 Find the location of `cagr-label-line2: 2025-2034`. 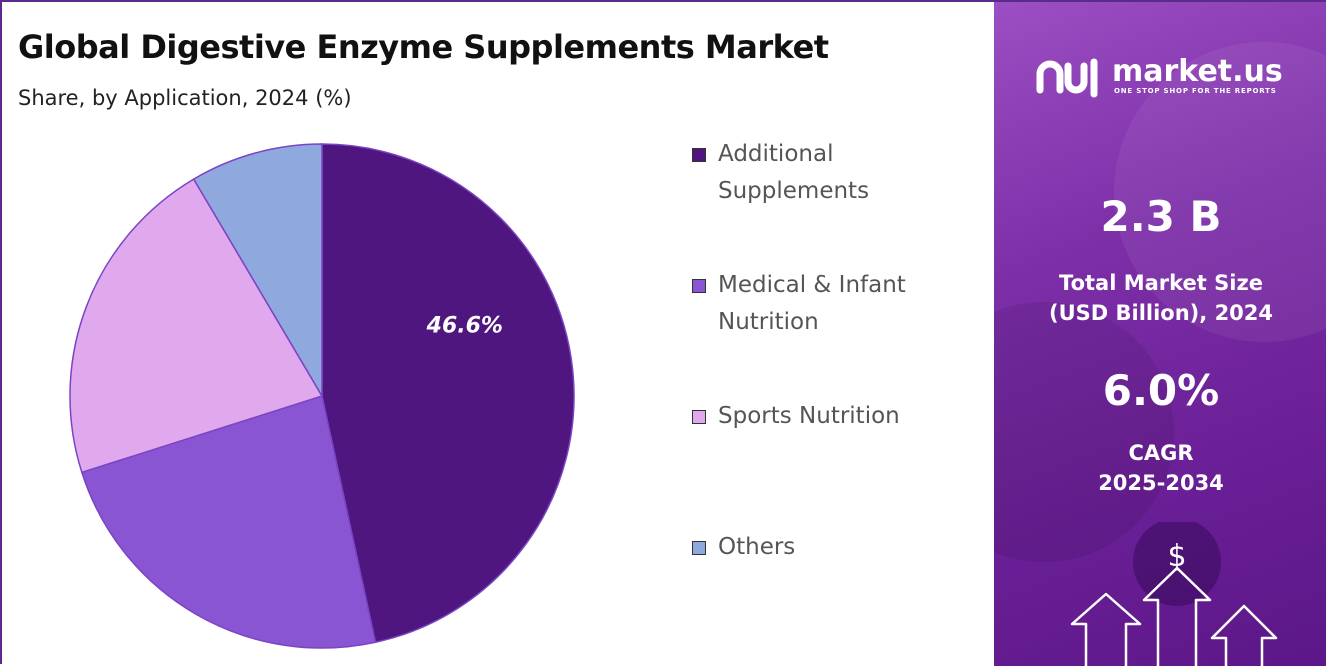

cagr-label-line2: 2025-2034 is located at coordinates (1161, 483).